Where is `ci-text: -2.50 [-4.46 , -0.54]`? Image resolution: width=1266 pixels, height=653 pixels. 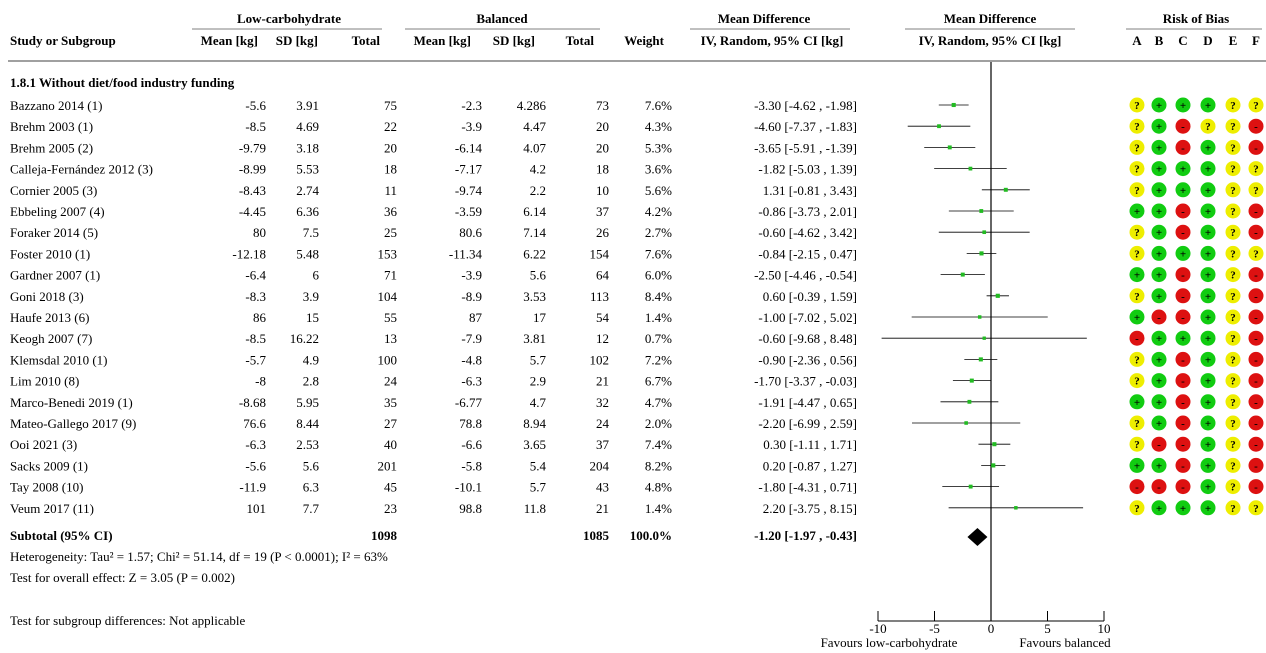
ci-text: -2.50 [-4.46 , -0.54] is located at coordinates (805, 275).